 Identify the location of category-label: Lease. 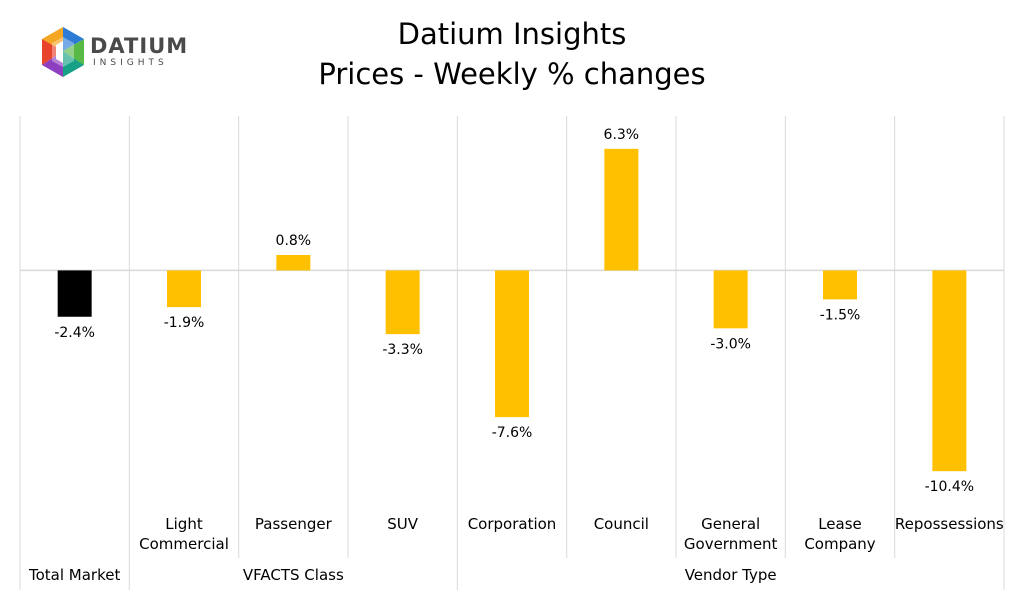
(840, 524).